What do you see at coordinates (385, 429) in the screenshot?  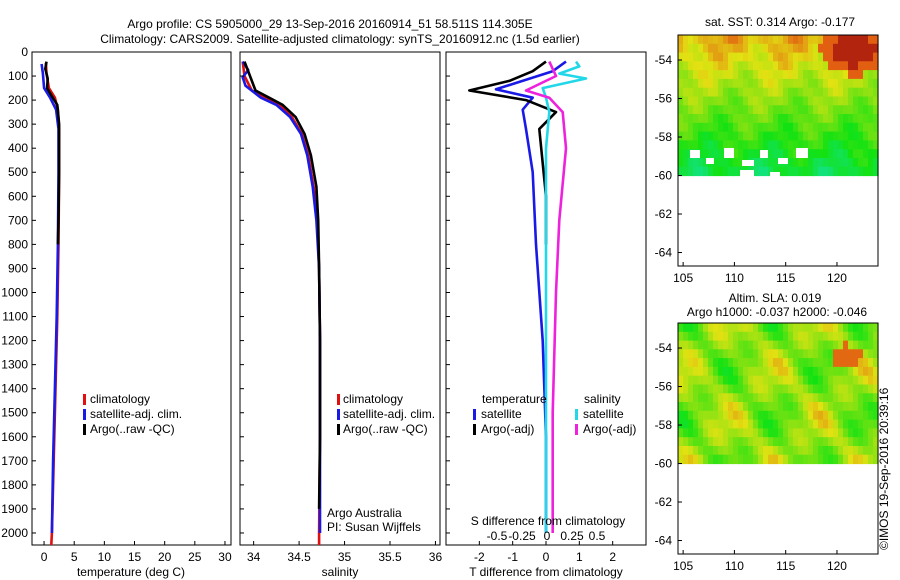 I see `legend-entry: Argo(..raw -QC)` at bounding box center [385, 429].